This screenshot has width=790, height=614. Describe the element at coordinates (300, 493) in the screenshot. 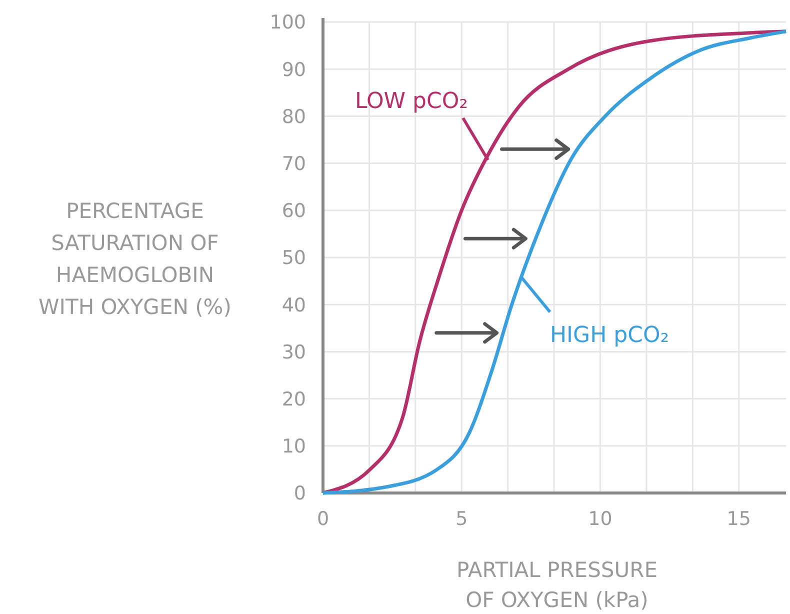

I see `y-tick-label: 0` at that location.